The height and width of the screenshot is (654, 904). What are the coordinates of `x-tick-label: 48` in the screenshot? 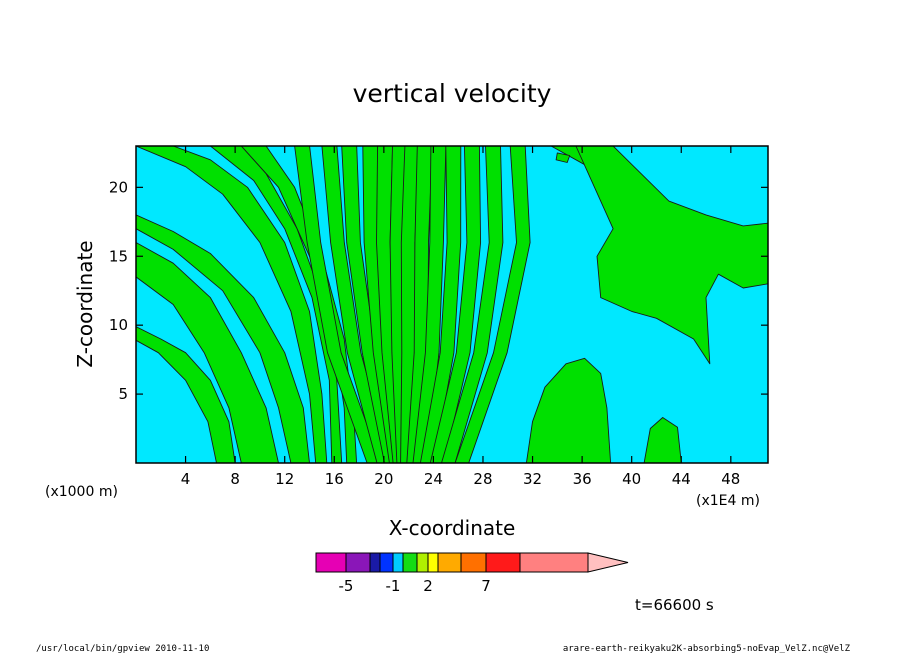 It's located at (730, 479).